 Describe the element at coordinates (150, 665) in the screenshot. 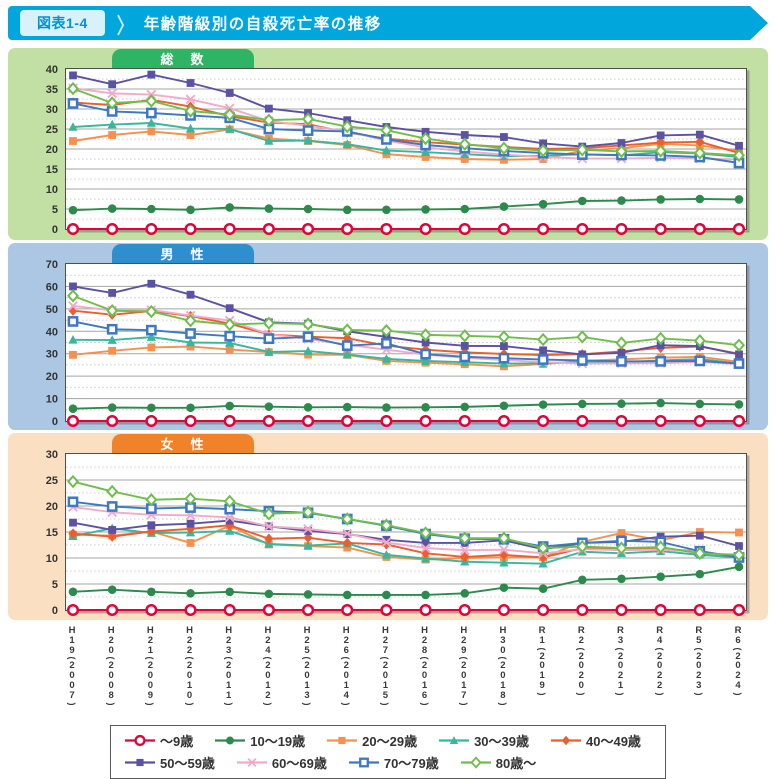

I see `x-axis-label: H 2 1(2 0 0 9)` at that location.